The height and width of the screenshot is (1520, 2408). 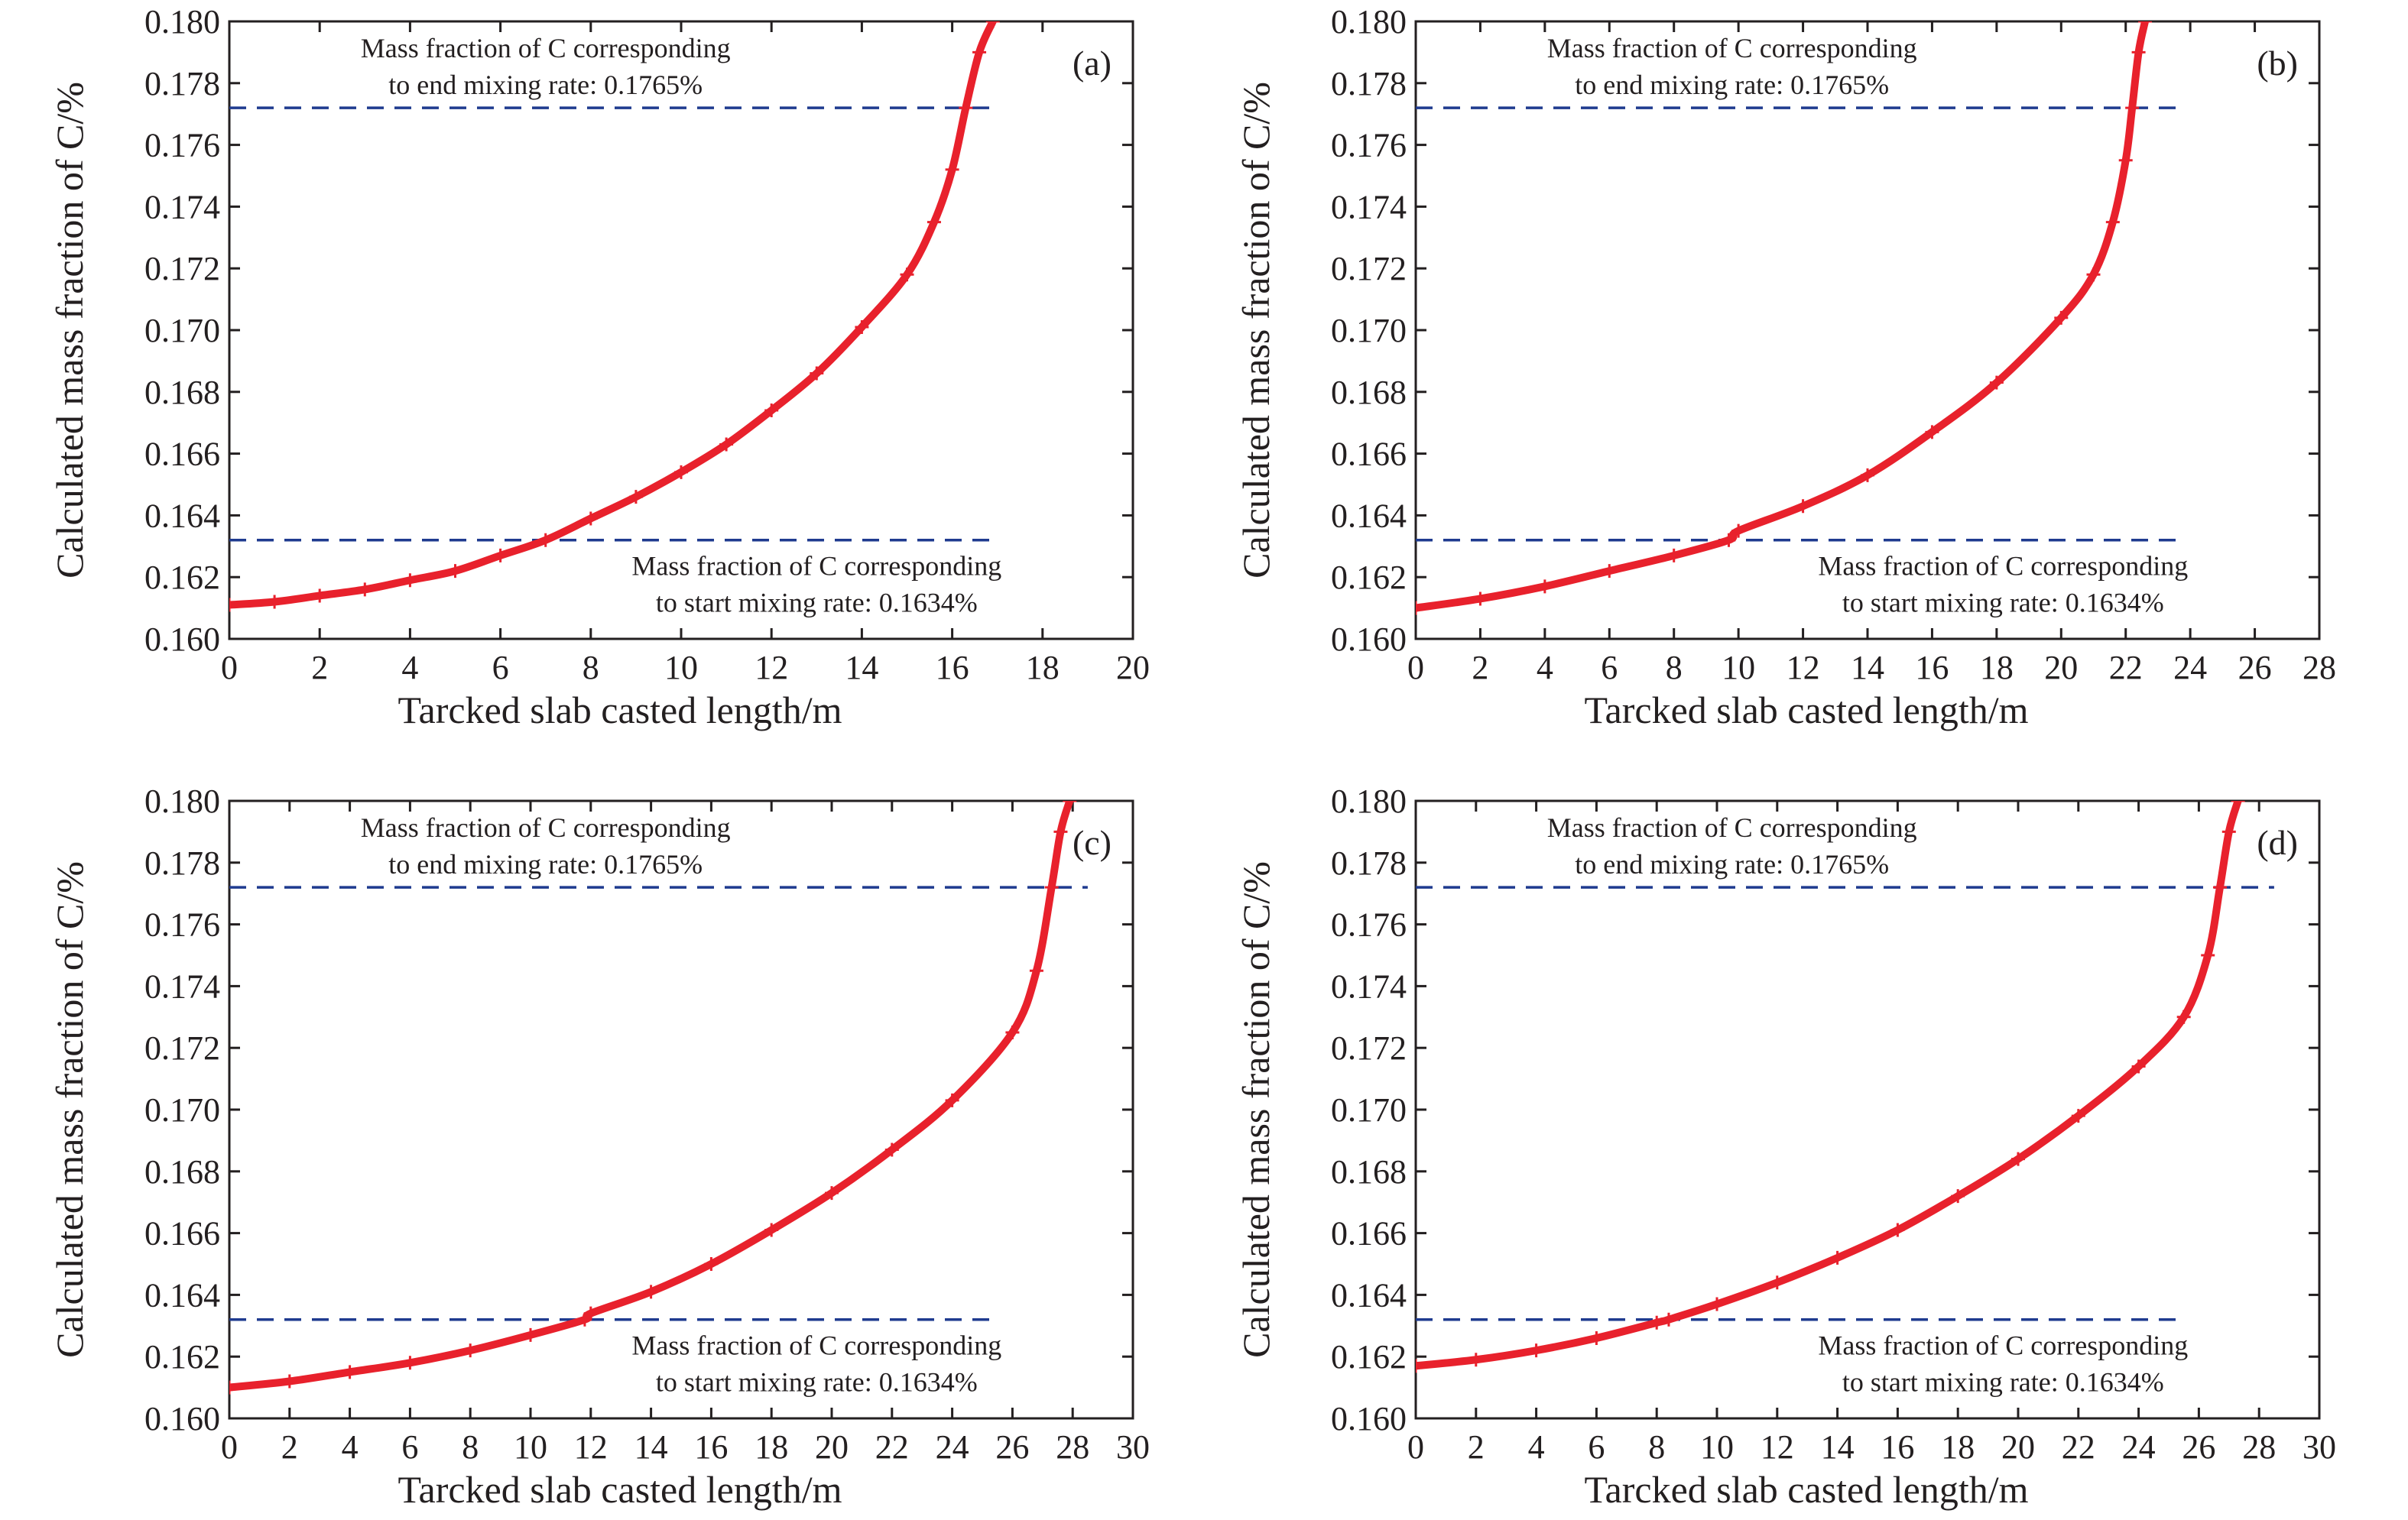 What do you see at coordinates (1092, 63) in the screenshot?
I see `panel-label: (a)` at bounding box center [1092, 63].